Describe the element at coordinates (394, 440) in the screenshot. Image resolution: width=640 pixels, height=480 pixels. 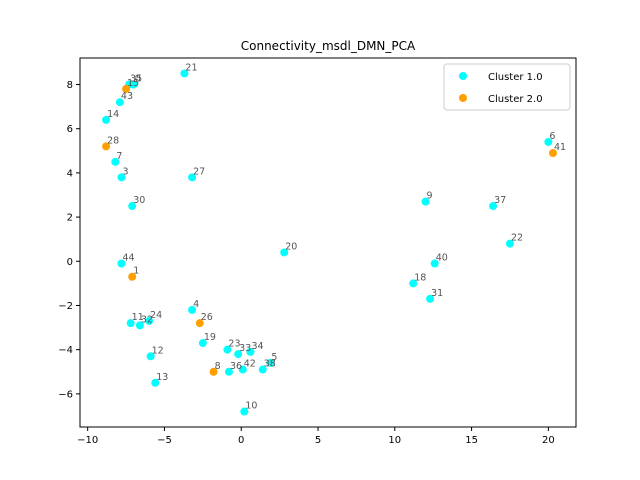
I see `x-tick-label: 10` at that location.